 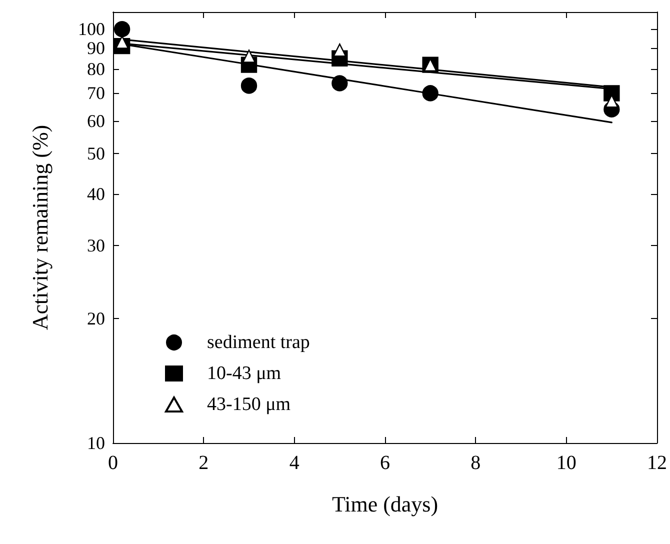 What do you see at coordinates (96, 194) in the screenshot?
I see `y-tick-label: 40` at bounding box center [96, 194].